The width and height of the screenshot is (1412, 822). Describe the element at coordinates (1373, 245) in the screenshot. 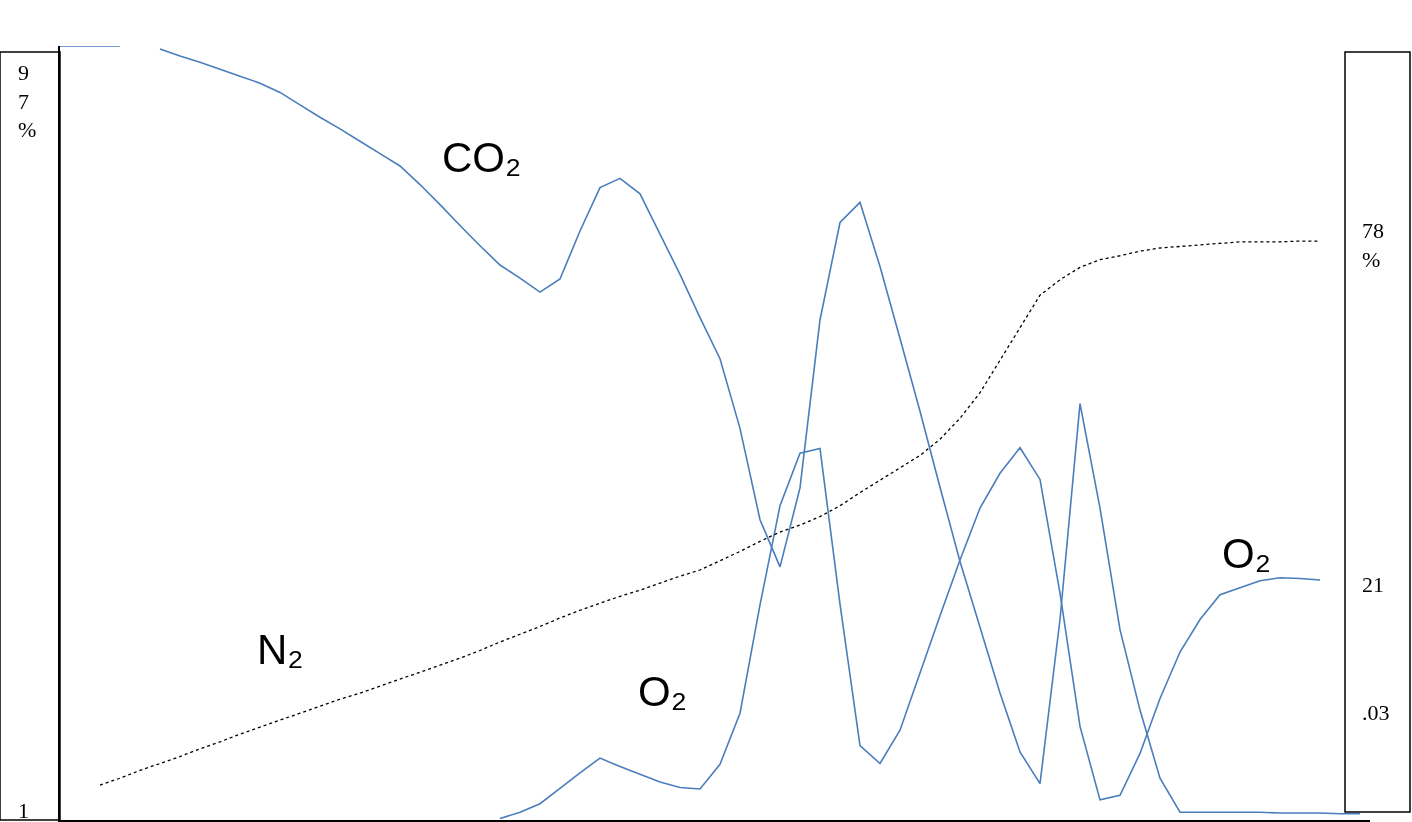

I see `annotation: 78%` at that location.